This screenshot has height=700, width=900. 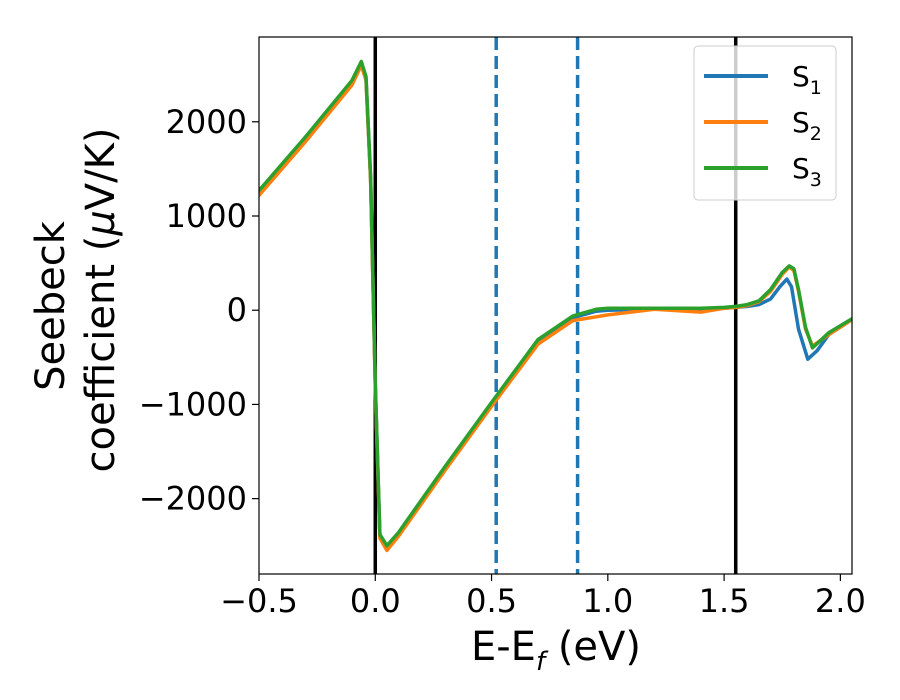 What do you see at coordinates (556, 650) in the screenshot?
I see `x-axis-label: E-Ef (eV)` at bounding box center [556, 650].